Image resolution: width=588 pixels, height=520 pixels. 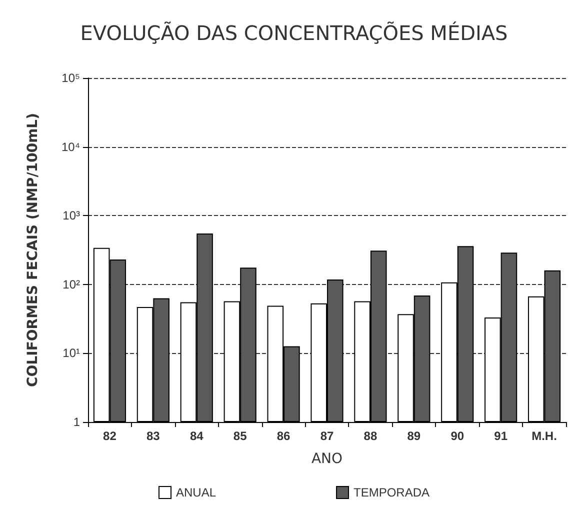 What do you see at coordinates (71, 353) in the screenshot?
I see `y-tick-label: 10¹` at bounding box center [71, 353].